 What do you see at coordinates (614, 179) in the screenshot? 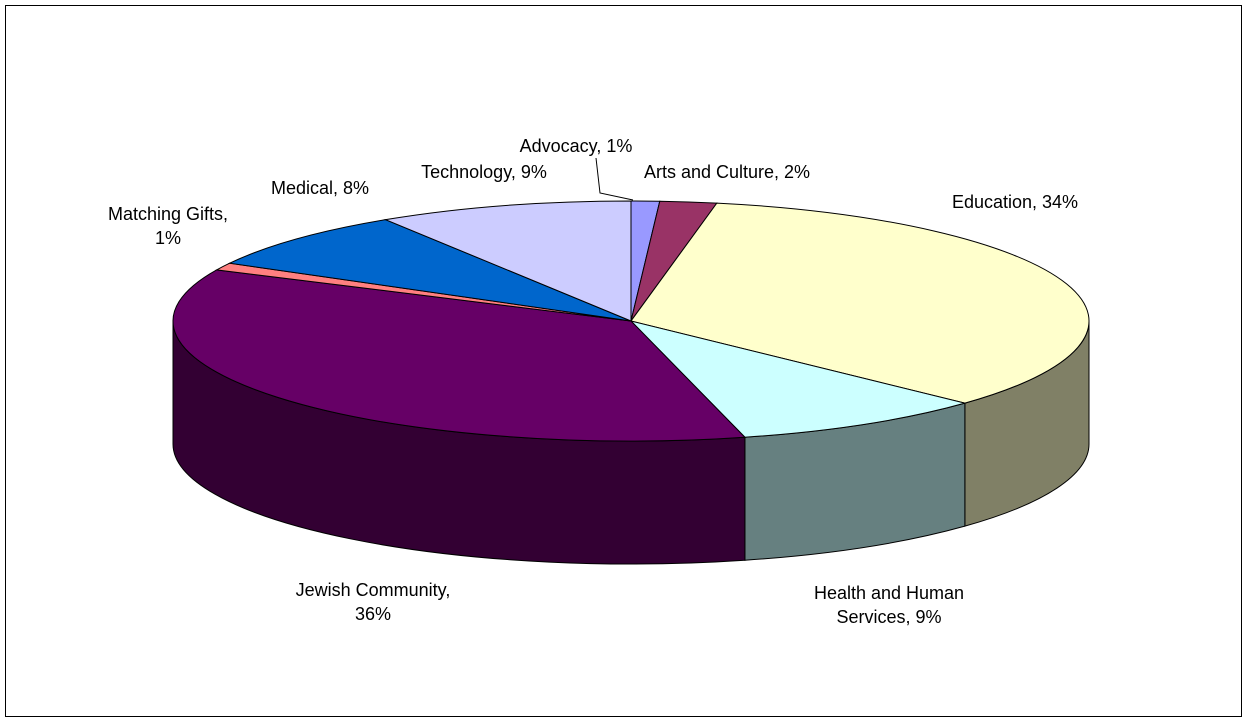
I see `leader-line-advocacy` at bounding box center [614, 179].